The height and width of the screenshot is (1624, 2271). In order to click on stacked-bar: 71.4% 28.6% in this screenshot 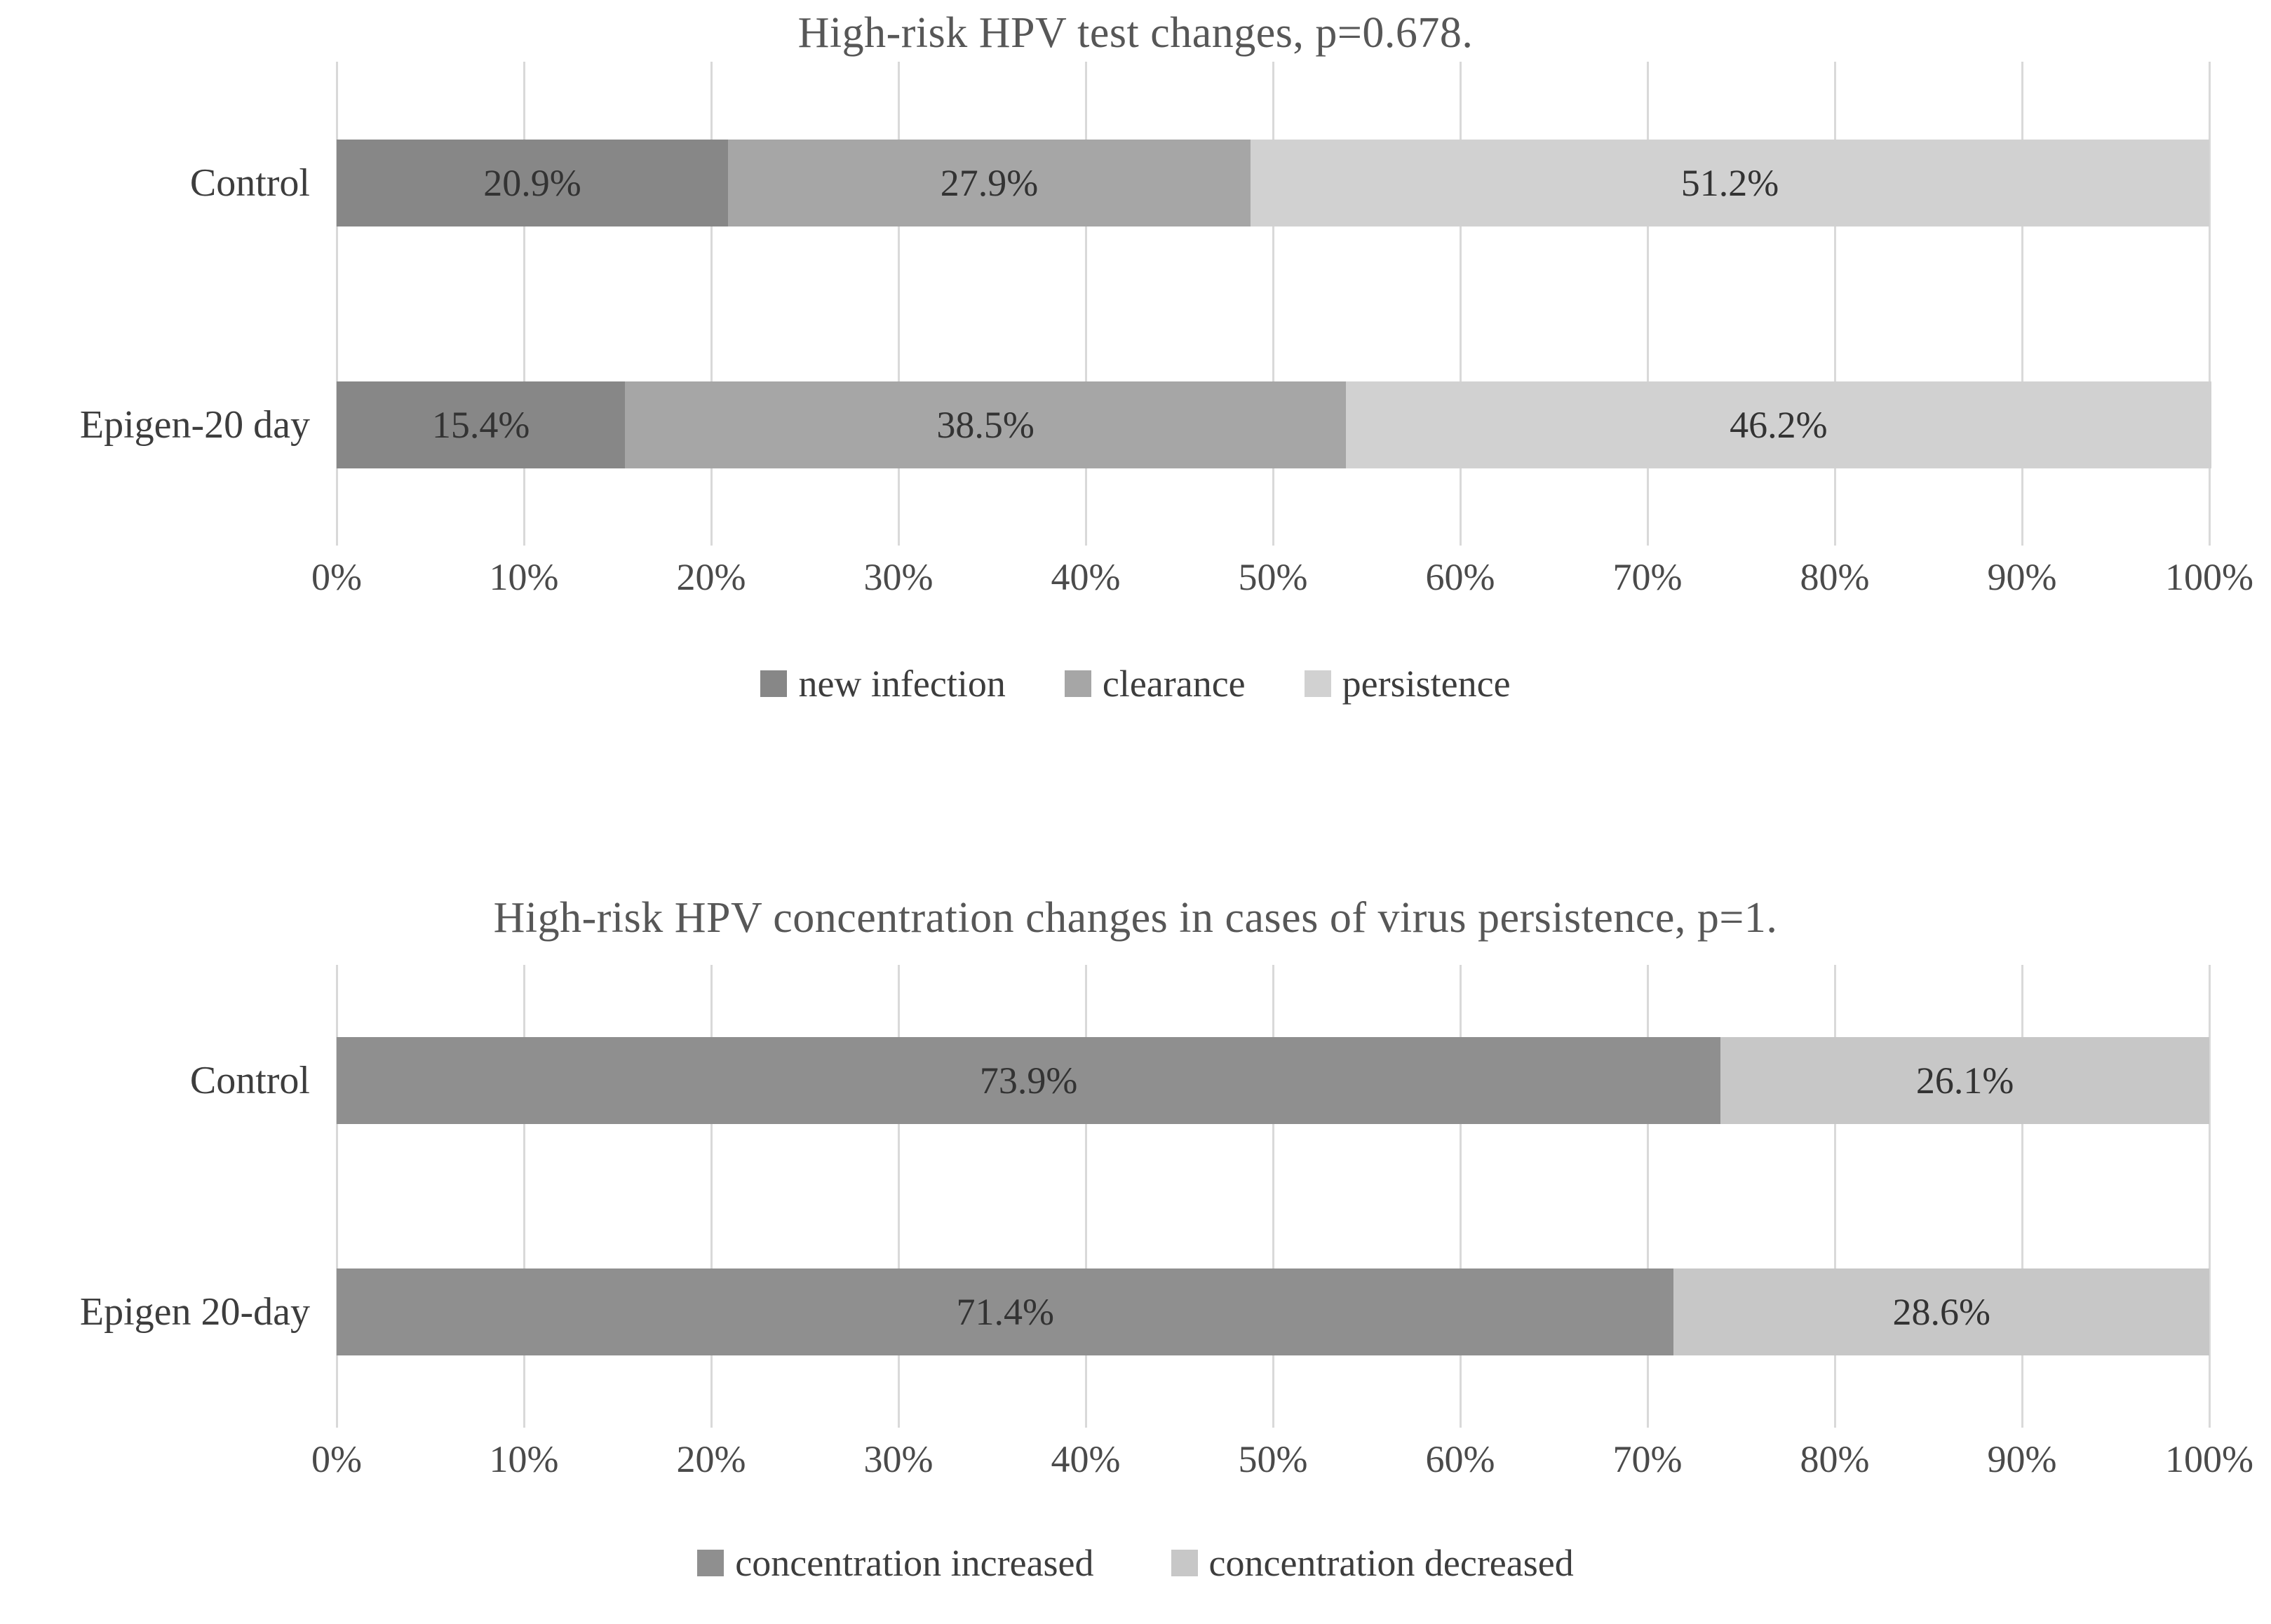, I will do `click(1273, 1311)`.